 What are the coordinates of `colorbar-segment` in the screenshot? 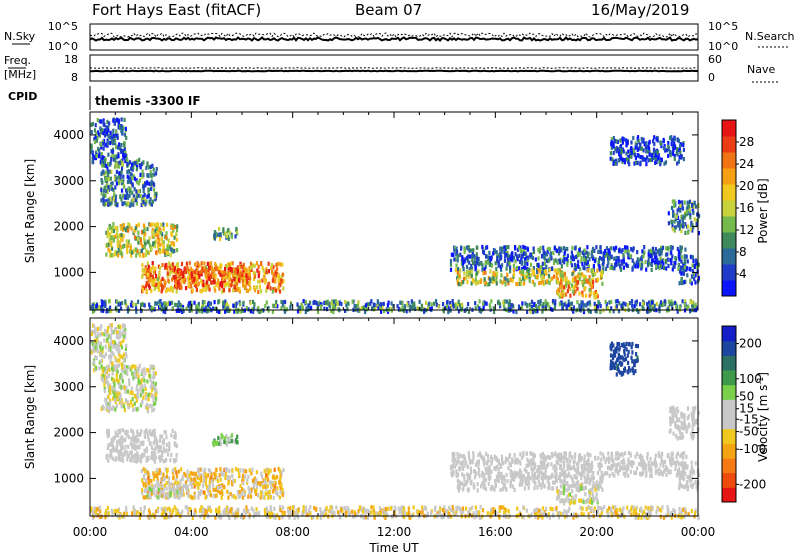 It's located at (729, 160).